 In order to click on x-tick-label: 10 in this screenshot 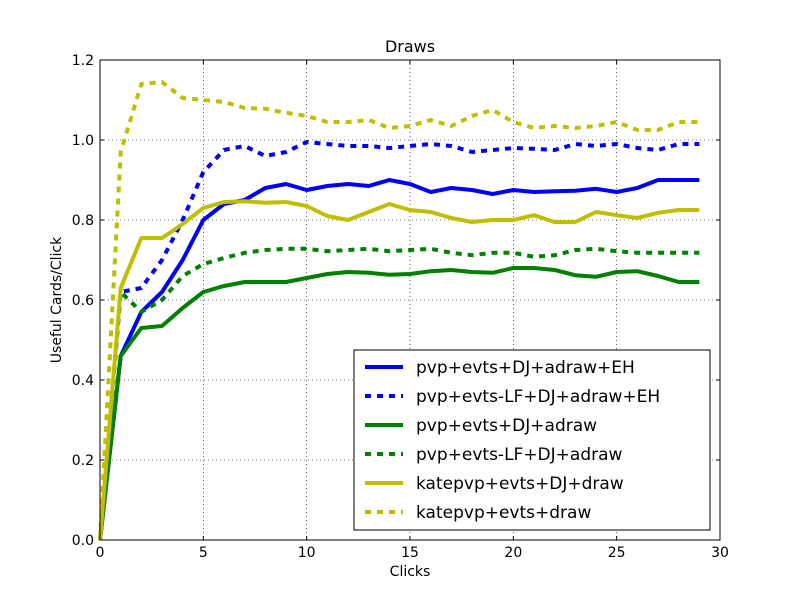, I will do `click(307, 553)`.